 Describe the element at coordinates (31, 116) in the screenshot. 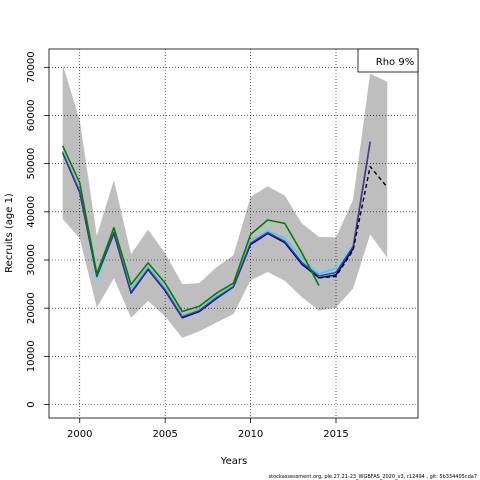

I see `y-tick-label: 60000` at that location.